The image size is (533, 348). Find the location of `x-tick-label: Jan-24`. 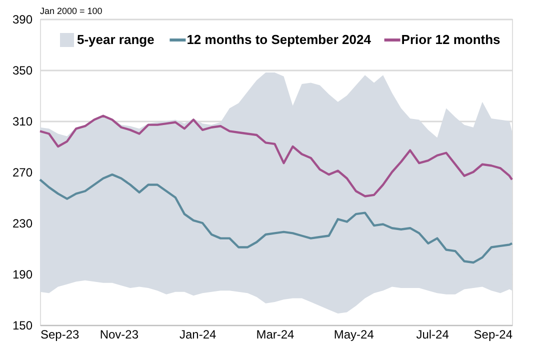

x-tick-label: Jan-24 is located at coordinates (197, 335).